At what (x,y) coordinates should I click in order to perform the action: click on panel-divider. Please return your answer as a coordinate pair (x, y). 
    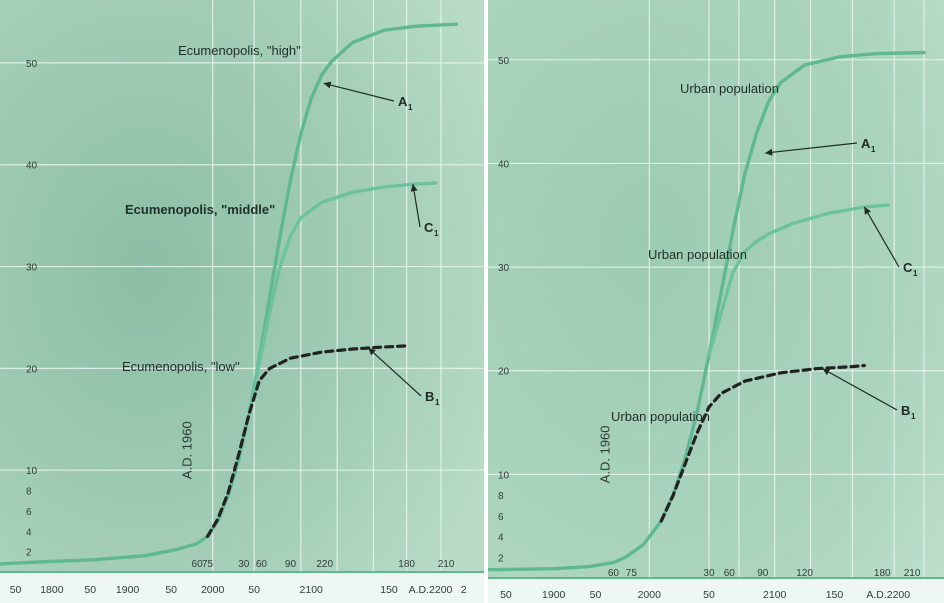
    Looking at the image, I should click on (486, 301).